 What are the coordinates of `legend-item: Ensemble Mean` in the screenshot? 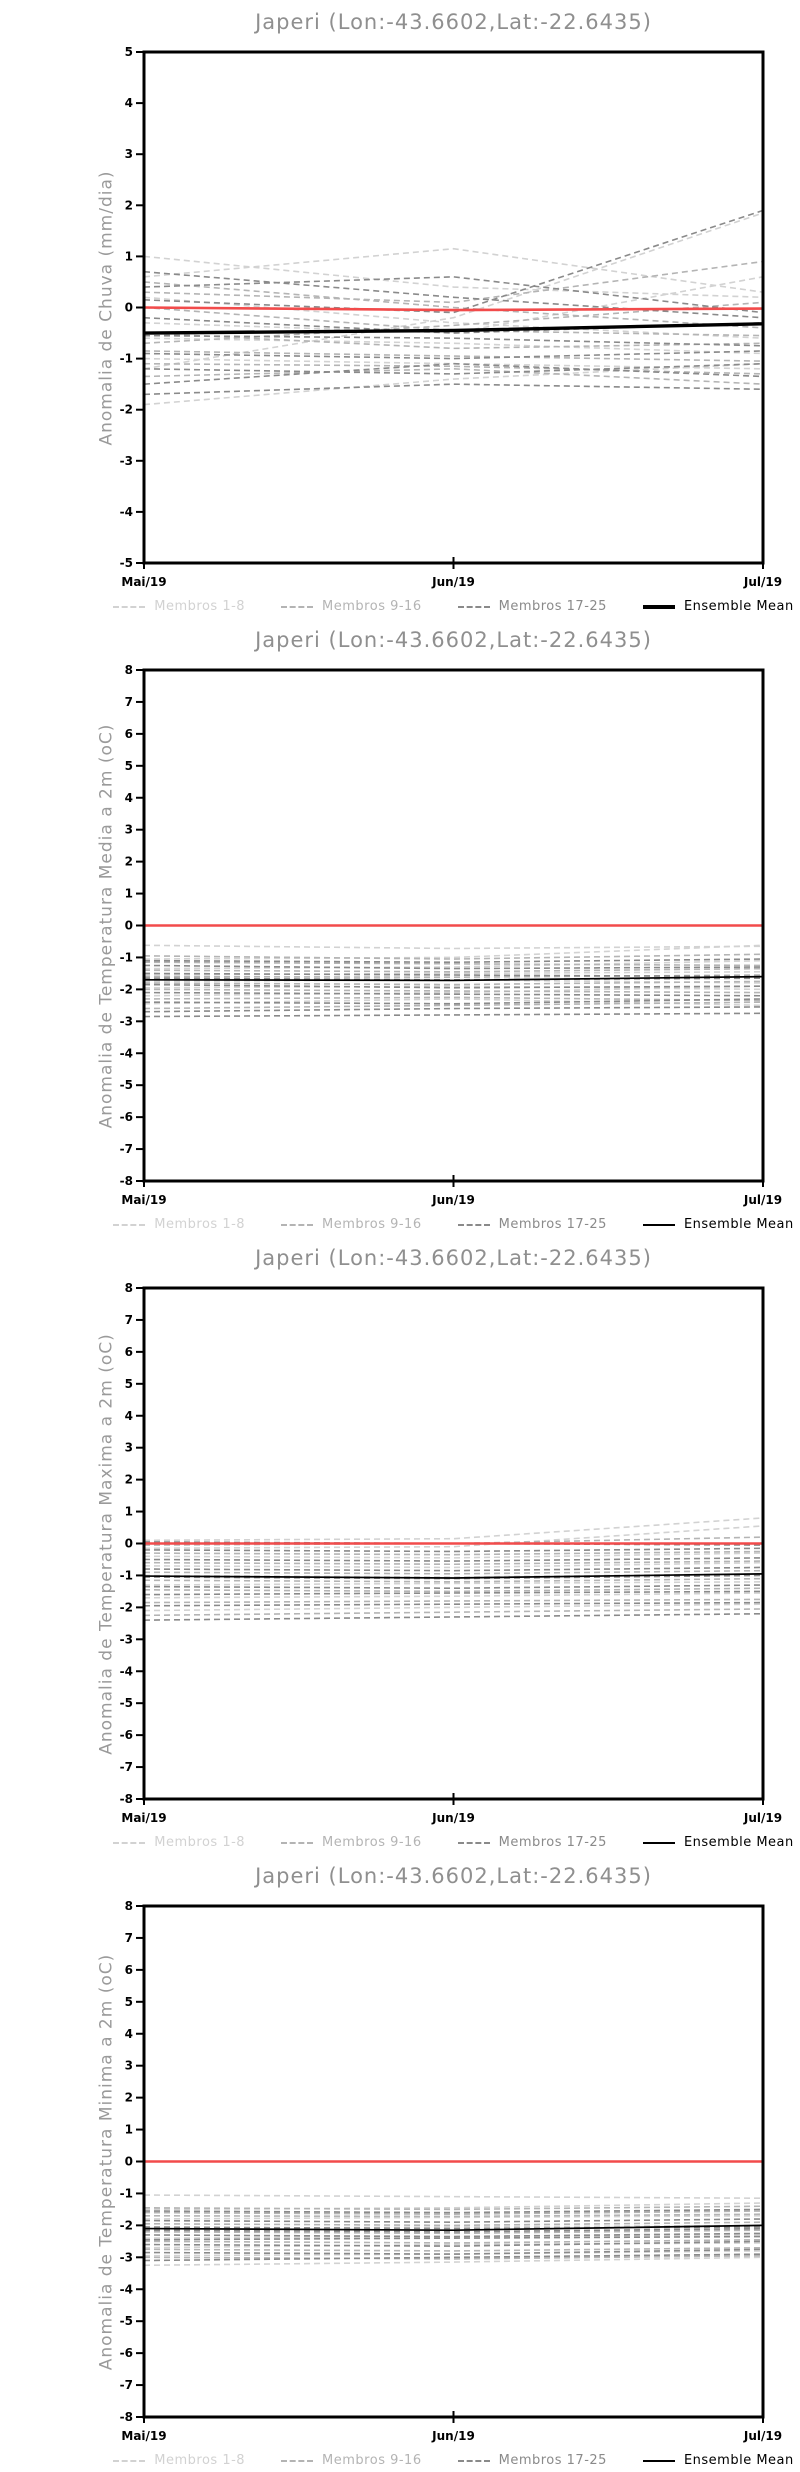 It's located at (718, 1224).